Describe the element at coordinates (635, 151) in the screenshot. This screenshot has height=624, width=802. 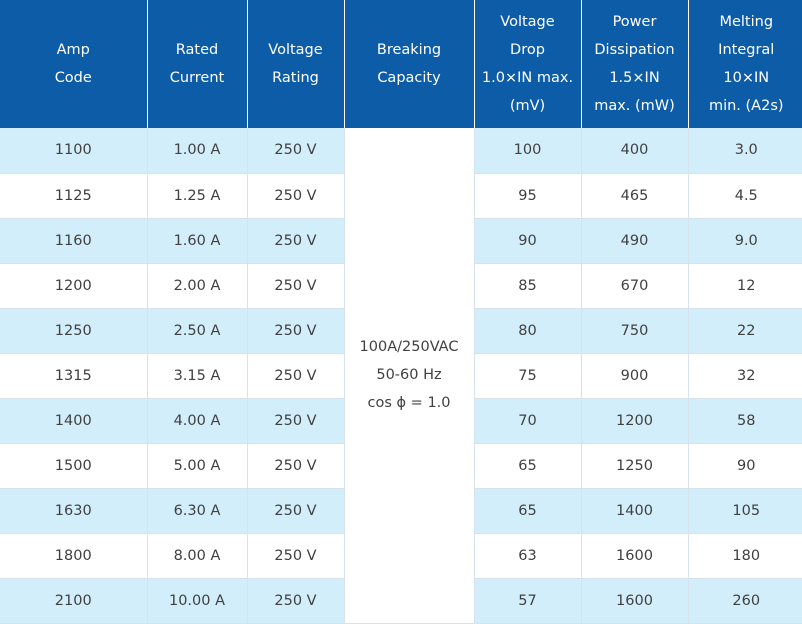
I see `power-dissipation-cell: 400` at that location.